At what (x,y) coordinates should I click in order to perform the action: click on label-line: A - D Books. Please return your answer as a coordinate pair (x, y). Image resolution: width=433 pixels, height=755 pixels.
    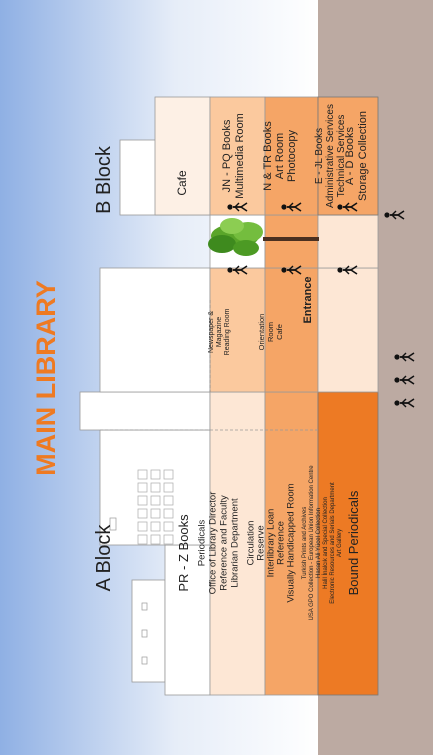
    Looking at the image, I should click on (350, 155).